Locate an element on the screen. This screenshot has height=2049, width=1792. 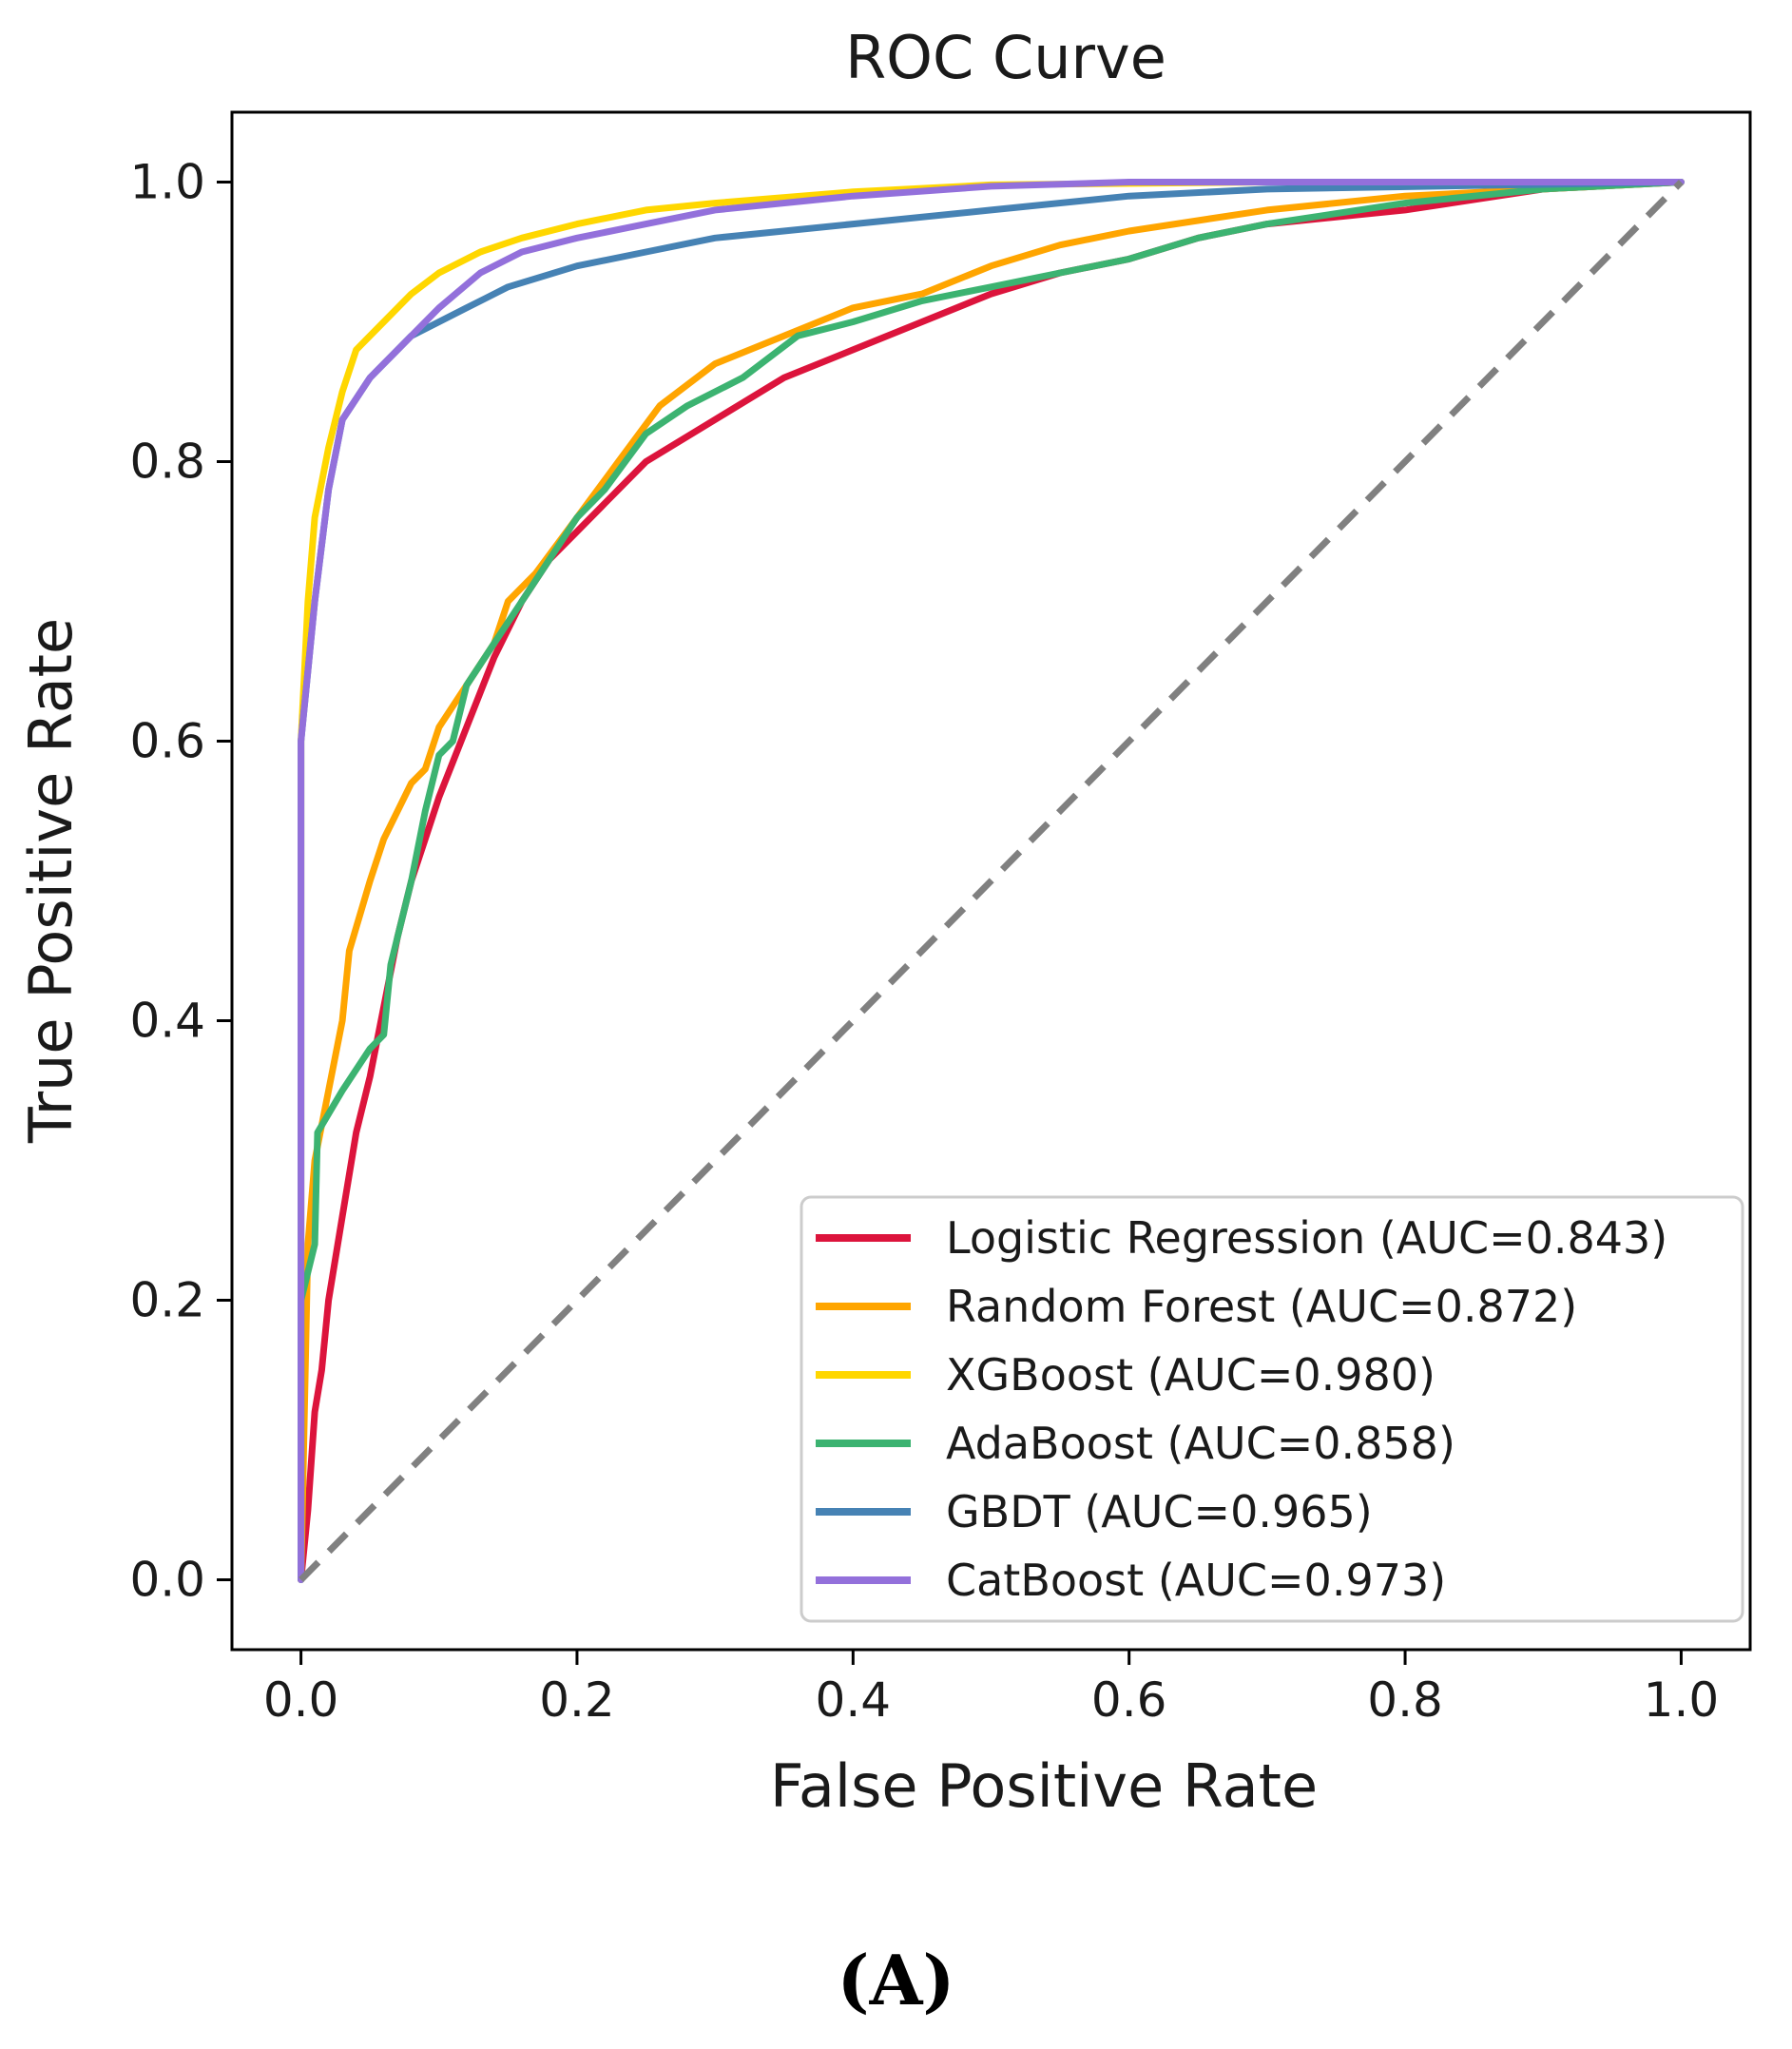
legend-box is located at coordinates (1272, 1409).